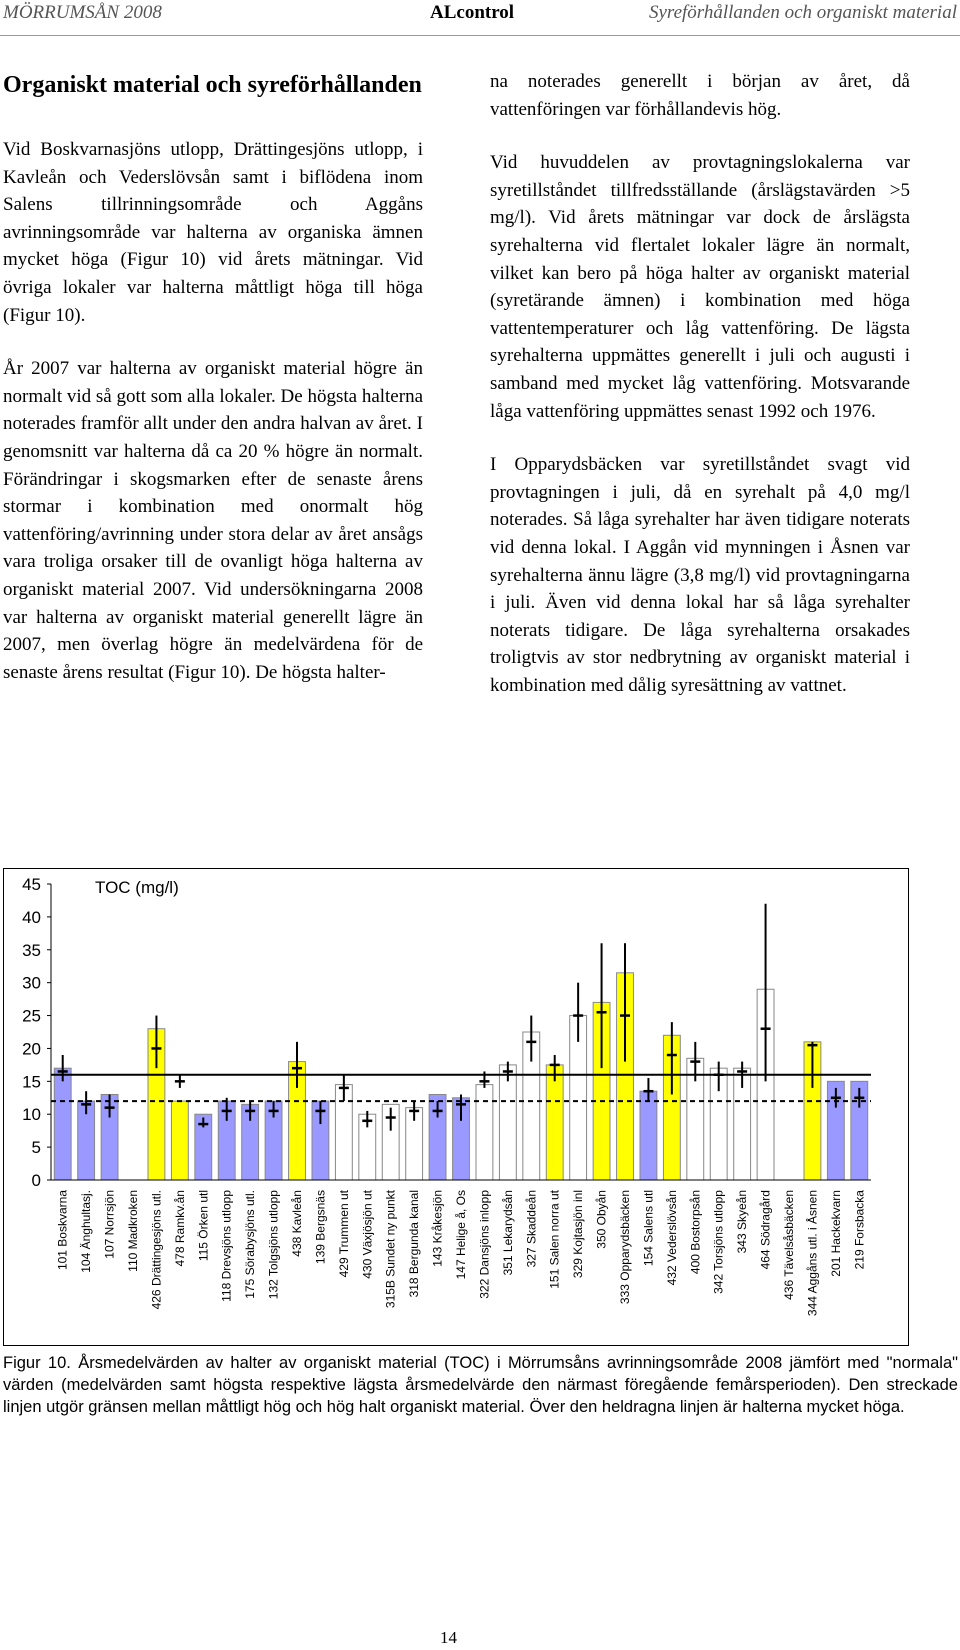 This screenshot has width=960, height=1650. Describe the element at coordinates (789, 1245) in the screenshot. I see `x-tick-label: 436 Tävelsåsbäcken` at that location.